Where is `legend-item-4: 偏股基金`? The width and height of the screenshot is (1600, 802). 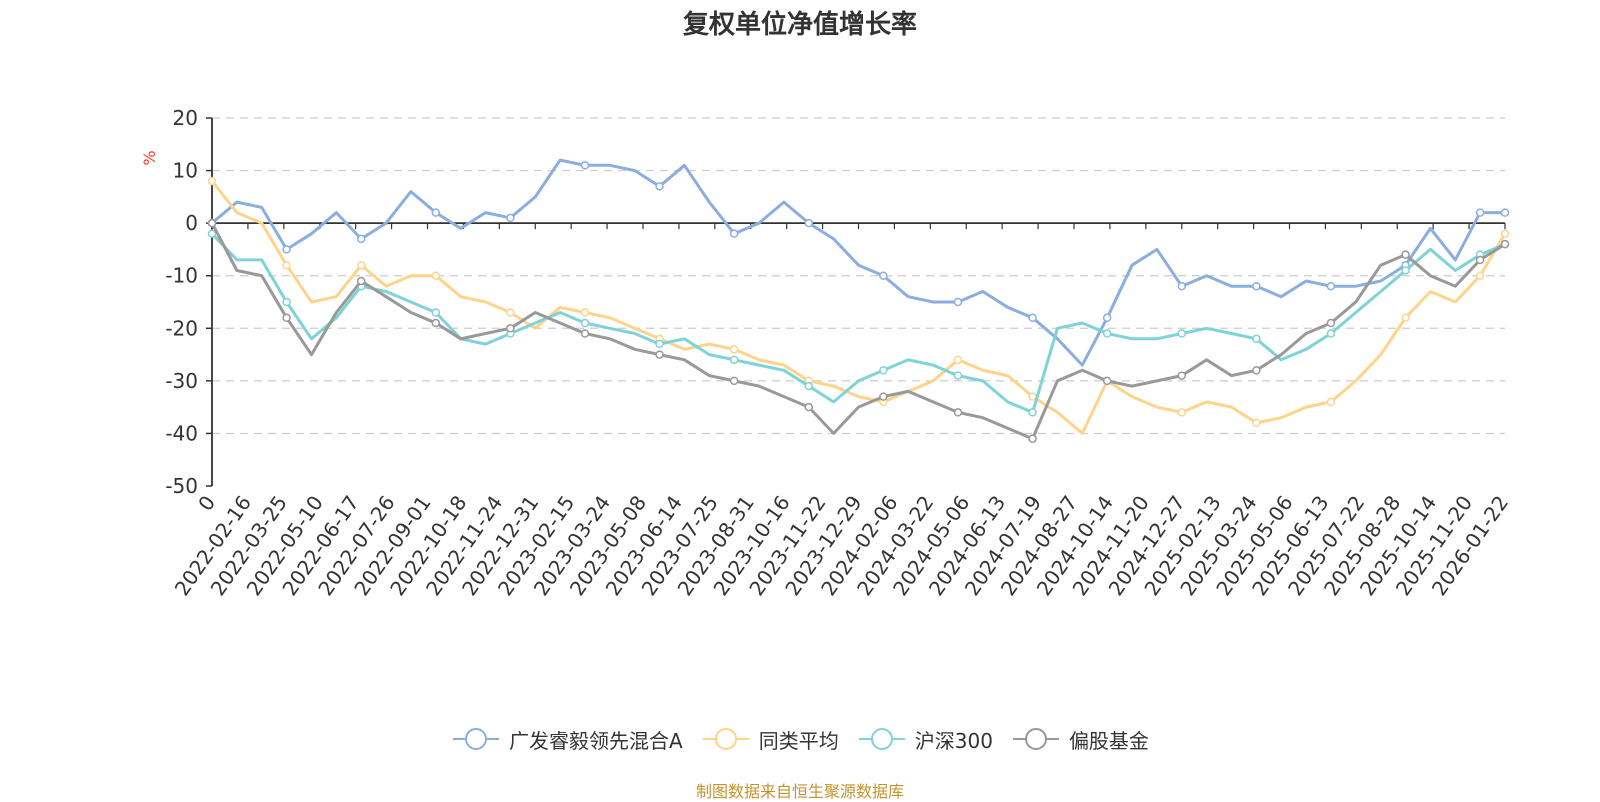
legend-item-4: 偏股基金 is located at coordinates (1080, 739).